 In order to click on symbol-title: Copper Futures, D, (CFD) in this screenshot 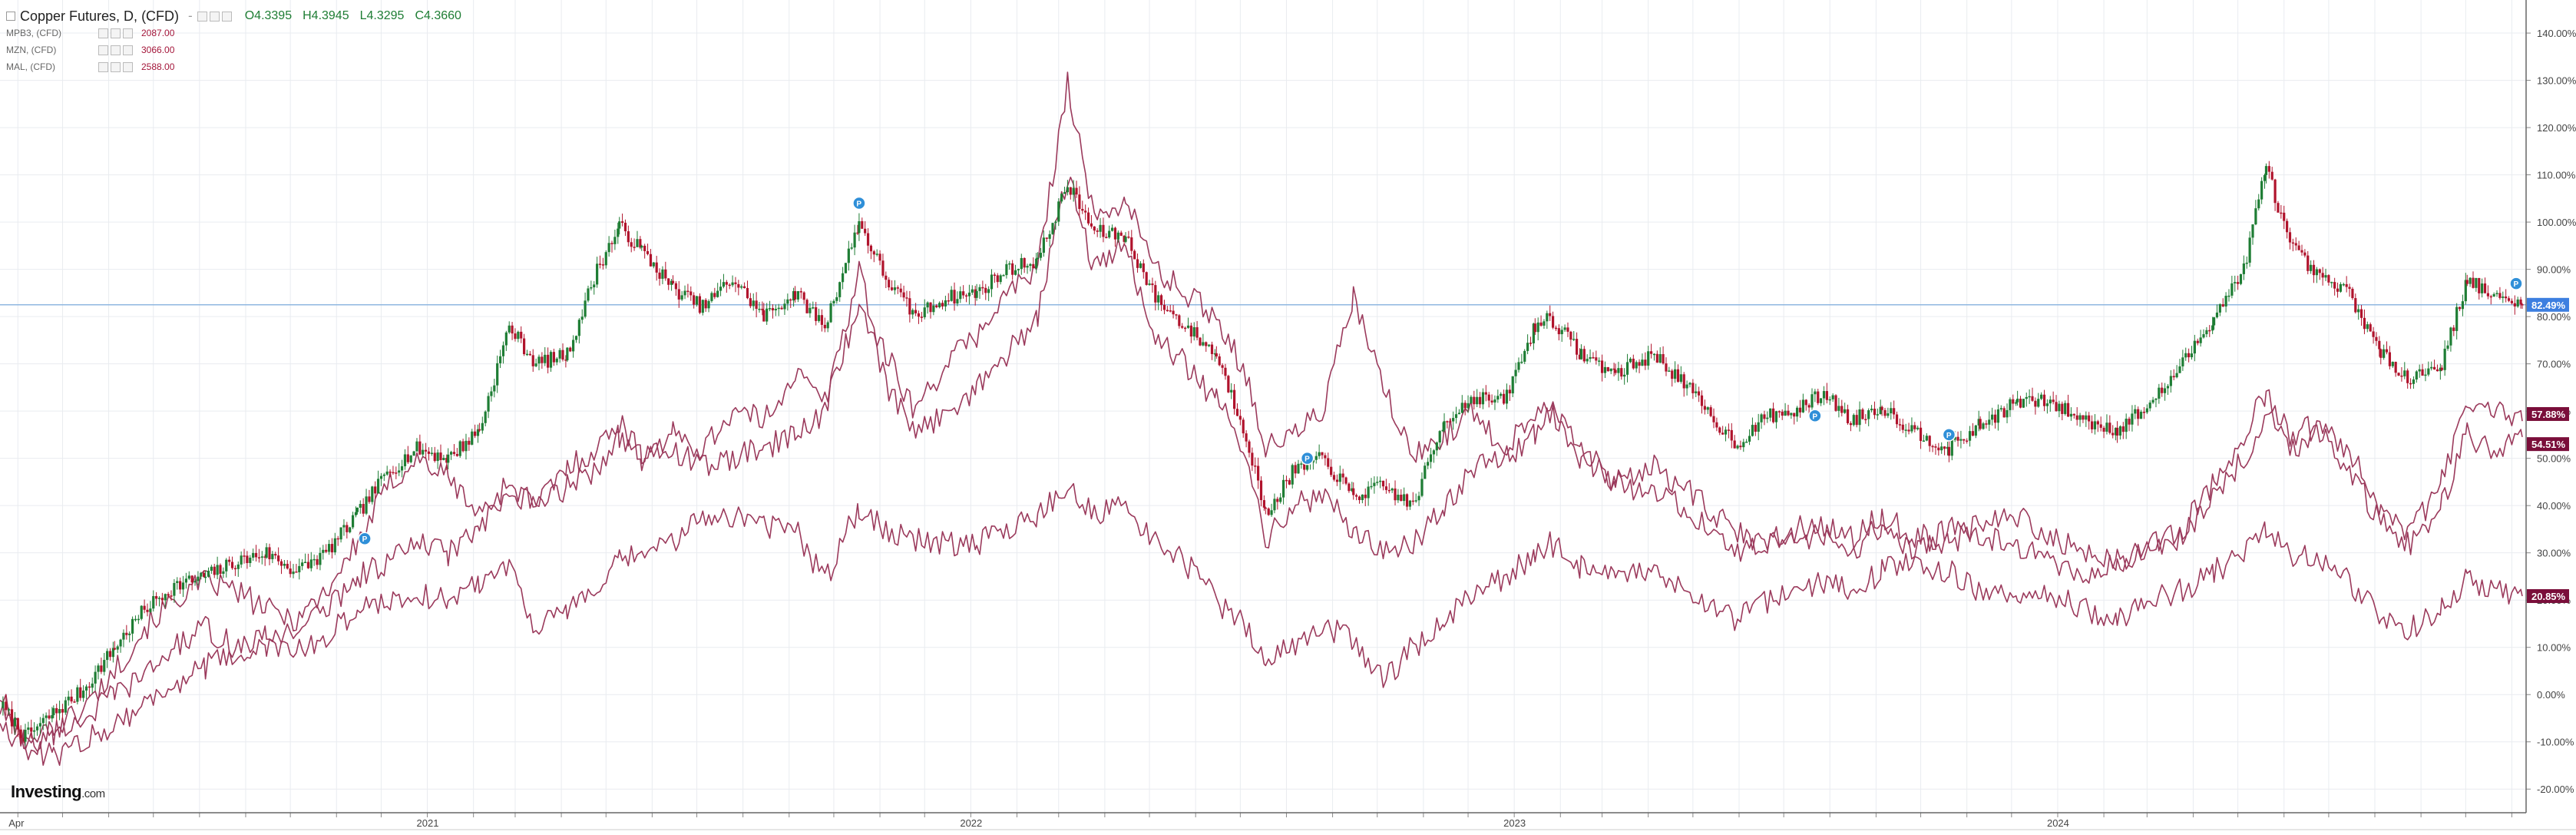, I will do `click(100, 16)`.